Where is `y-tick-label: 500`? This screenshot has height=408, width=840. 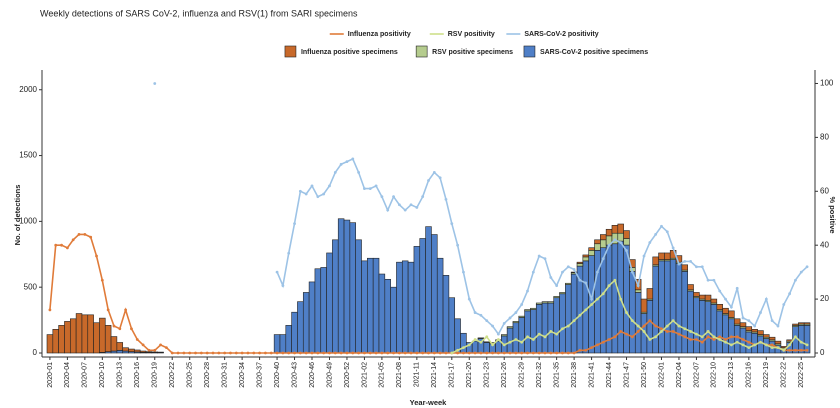 y-tick-label: 500 is located at coordinates (31, 286).